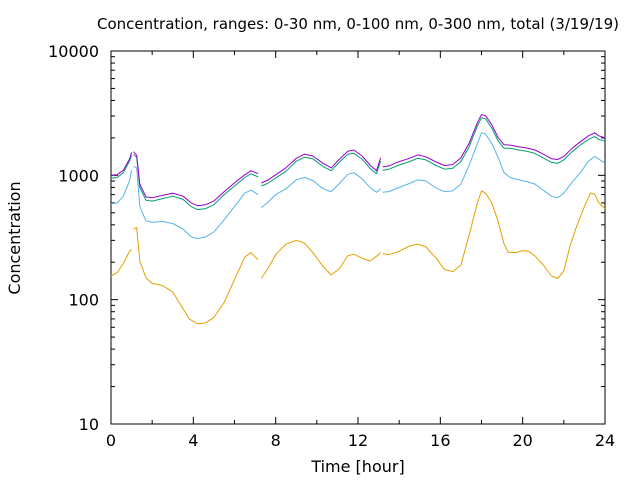 This screenshot has height=480, width=640. Describe the element at coordinates (111, 440) in the screenshot. I see `x-tick-label: 0` at that location.